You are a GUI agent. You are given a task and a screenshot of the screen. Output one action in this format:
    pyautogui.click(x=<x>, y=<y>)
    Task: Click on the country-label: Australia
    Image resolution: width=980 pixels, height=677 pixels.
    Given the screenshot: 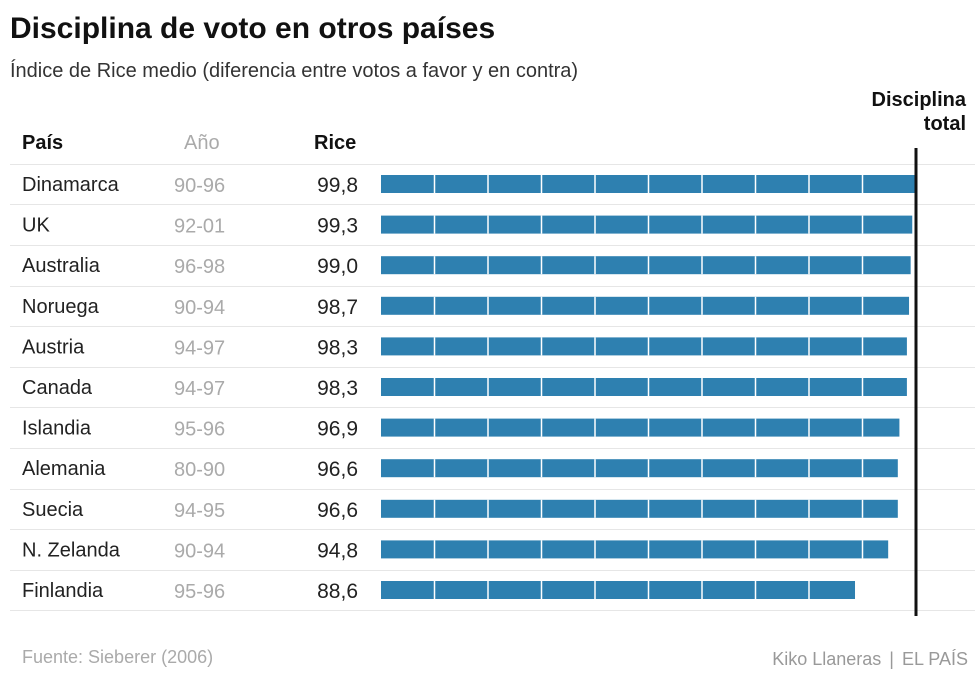 What is the action you would take?
    pyautogui.click(x=61, y=266)
    